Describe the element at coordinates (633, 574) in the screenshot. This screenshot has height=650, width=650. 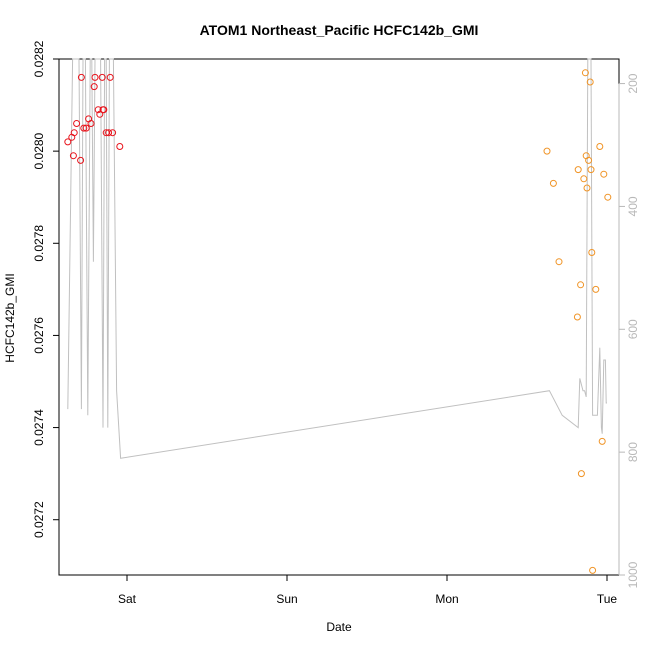
I see `y2-tick-label: 1000` at that location.